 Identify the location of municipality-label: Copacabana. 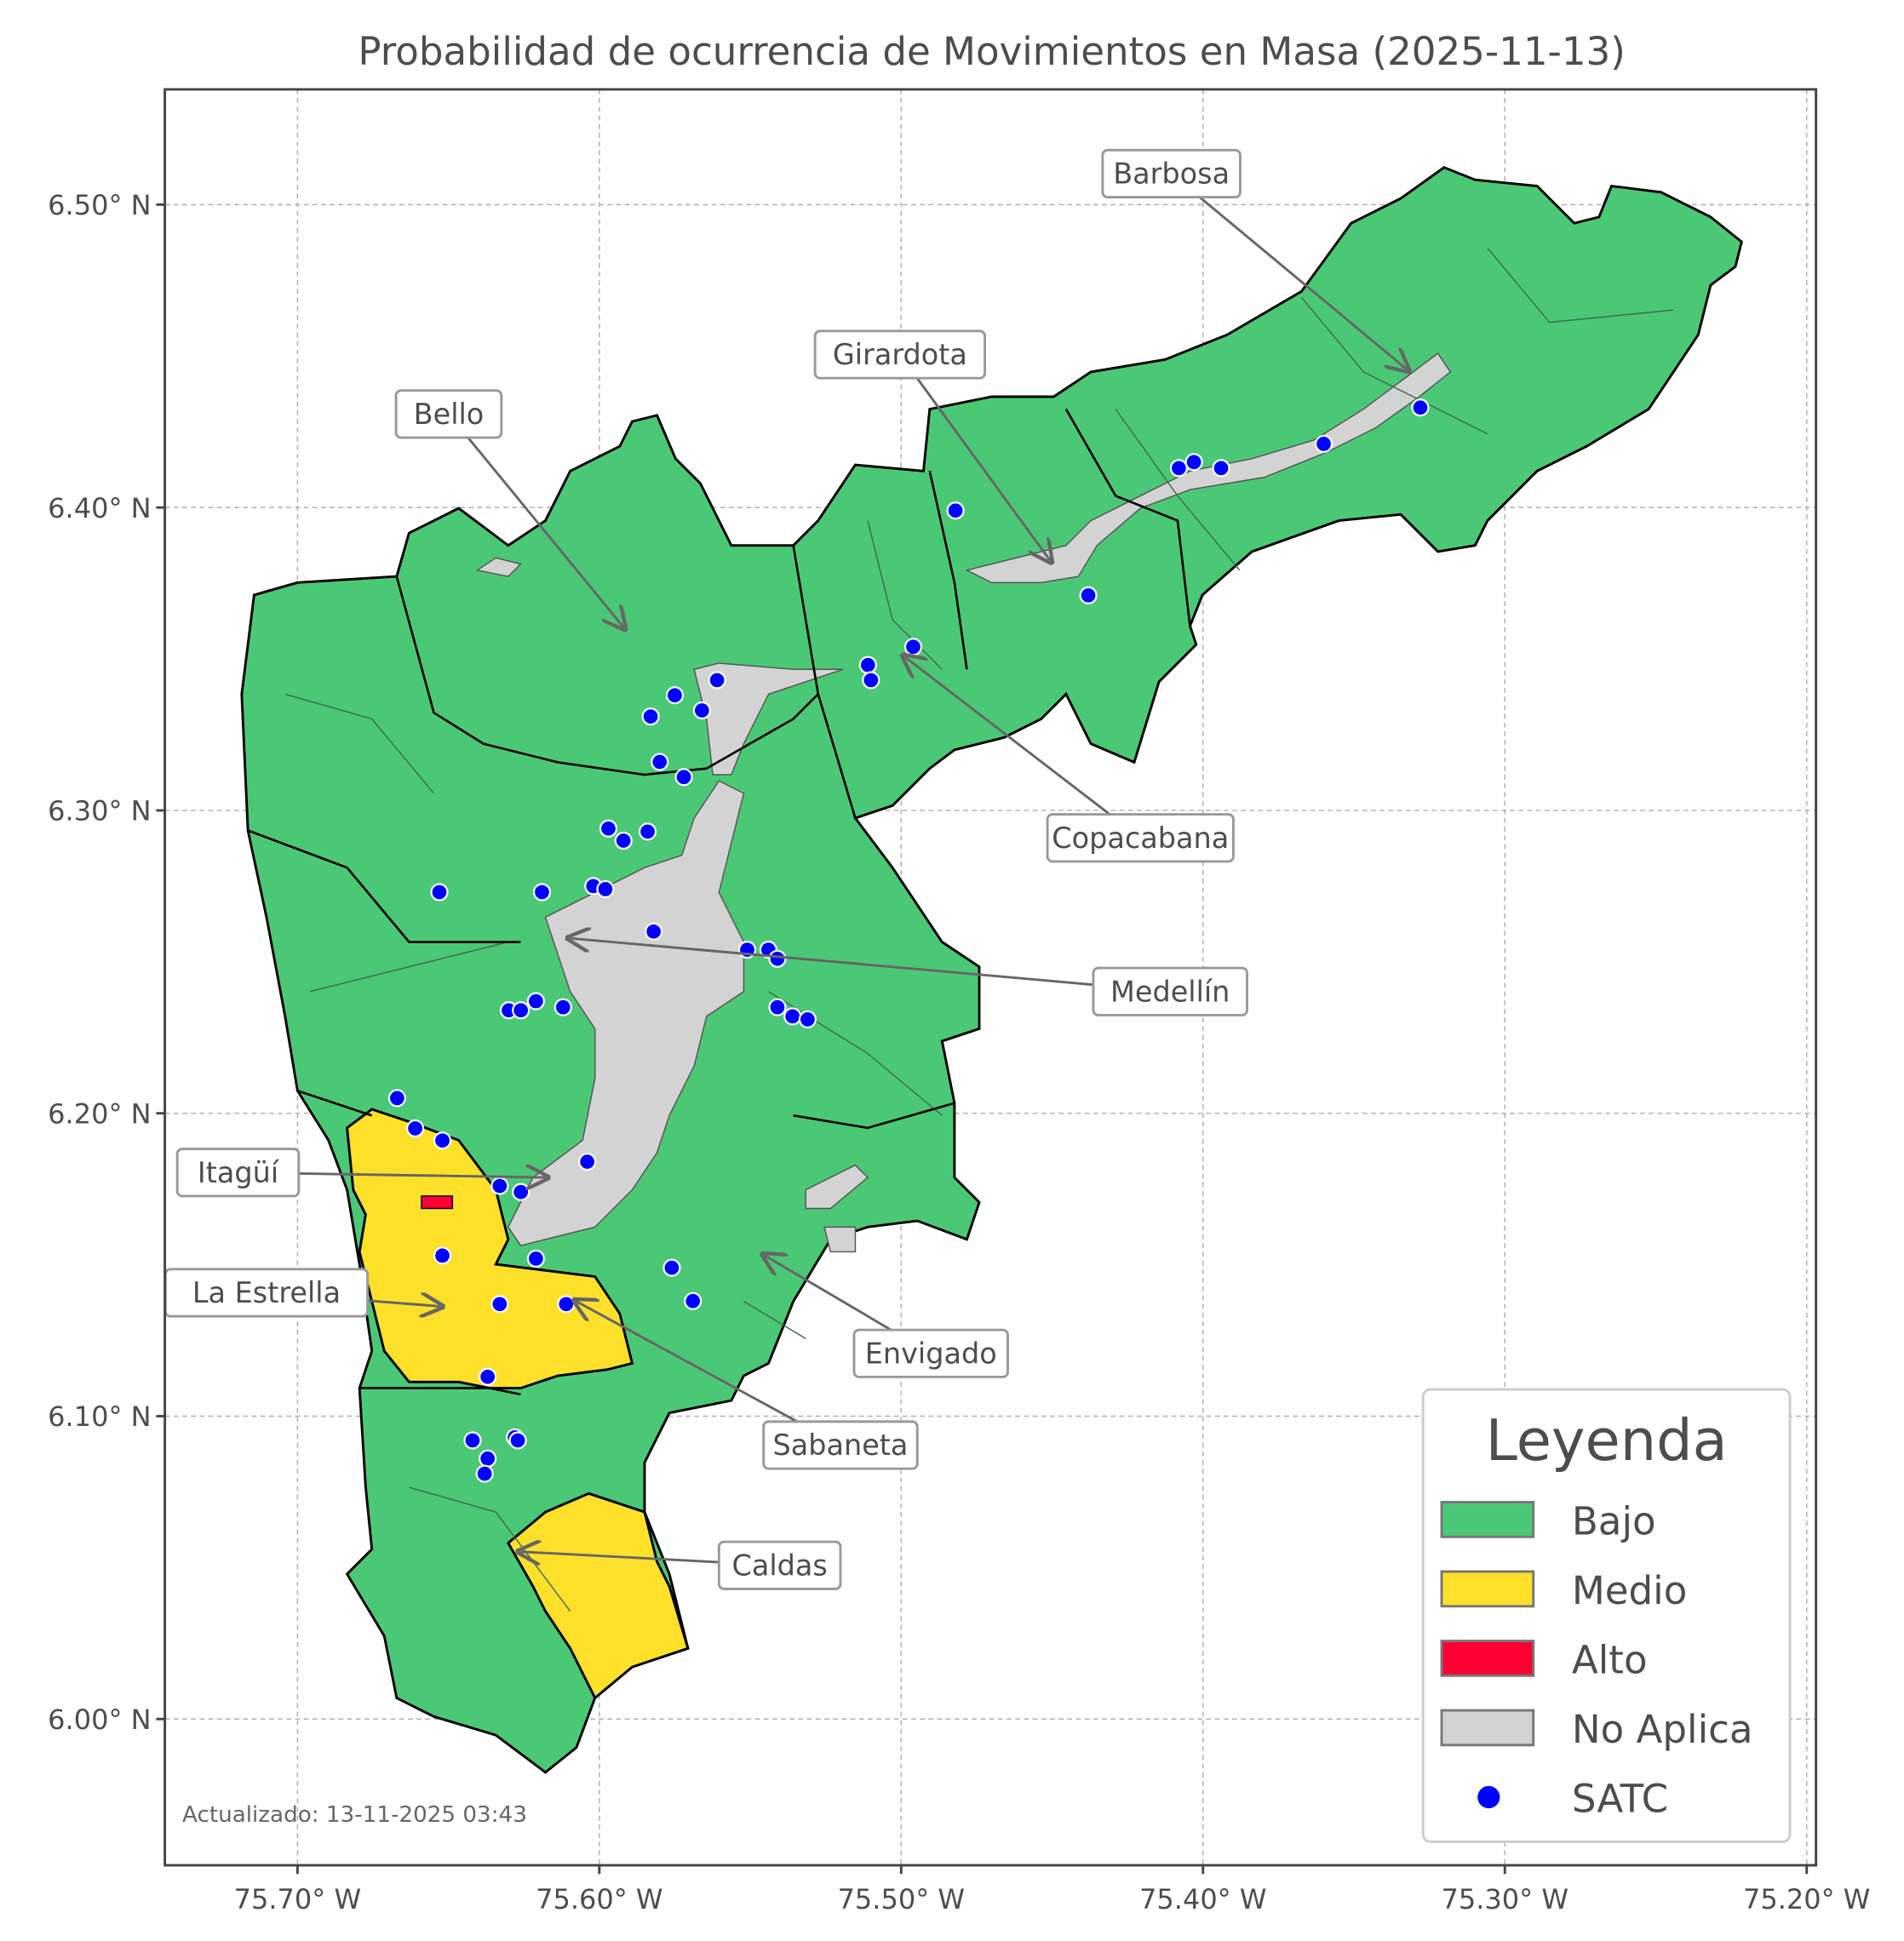
(1140, 838).